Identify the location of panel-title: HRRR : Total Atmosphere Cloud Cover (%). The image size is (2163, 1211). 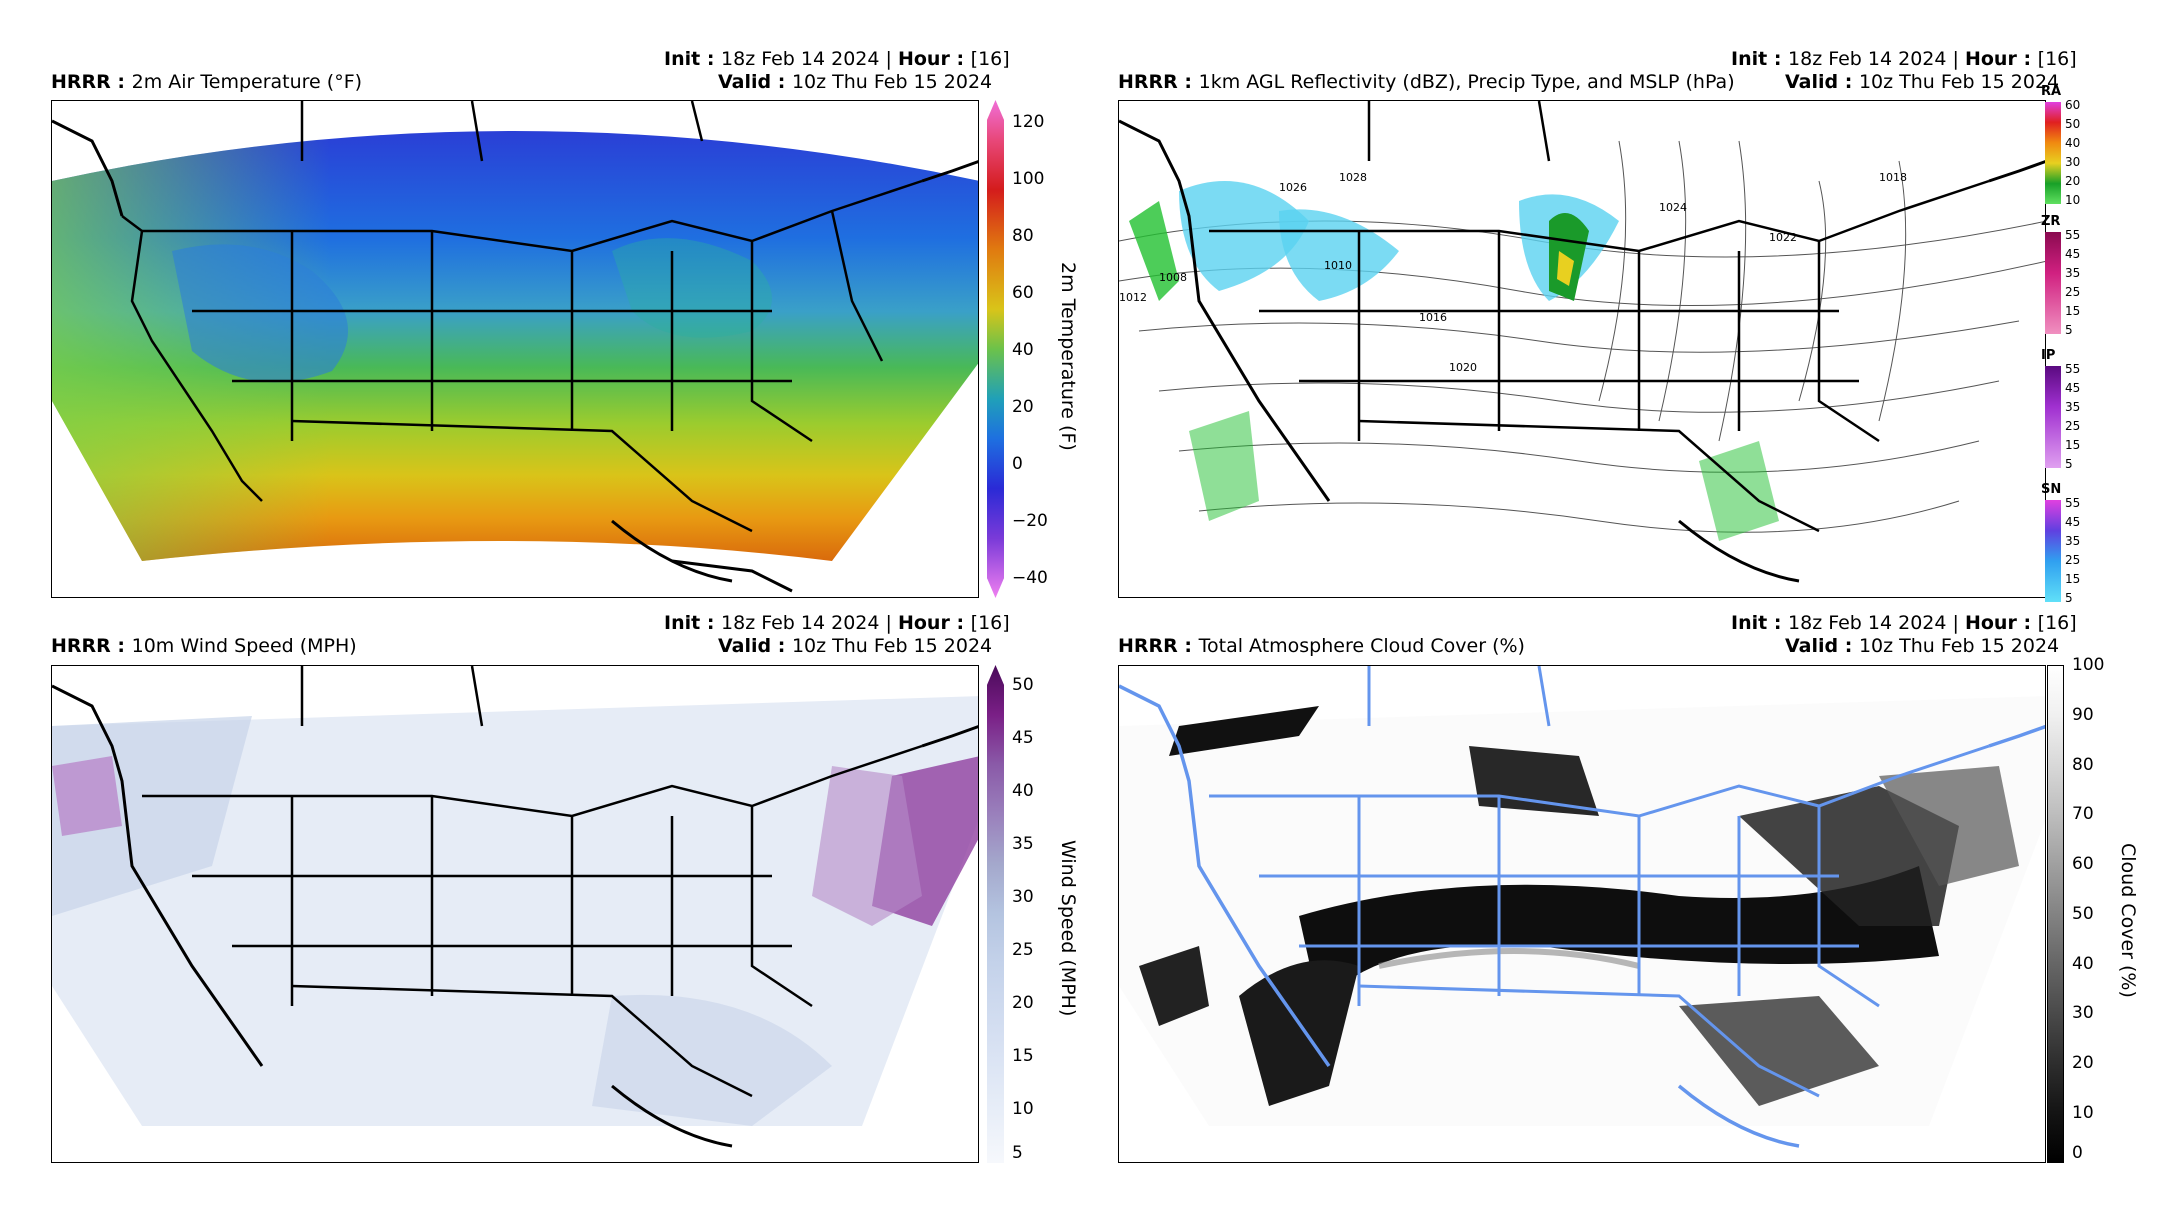
(1321, 646).